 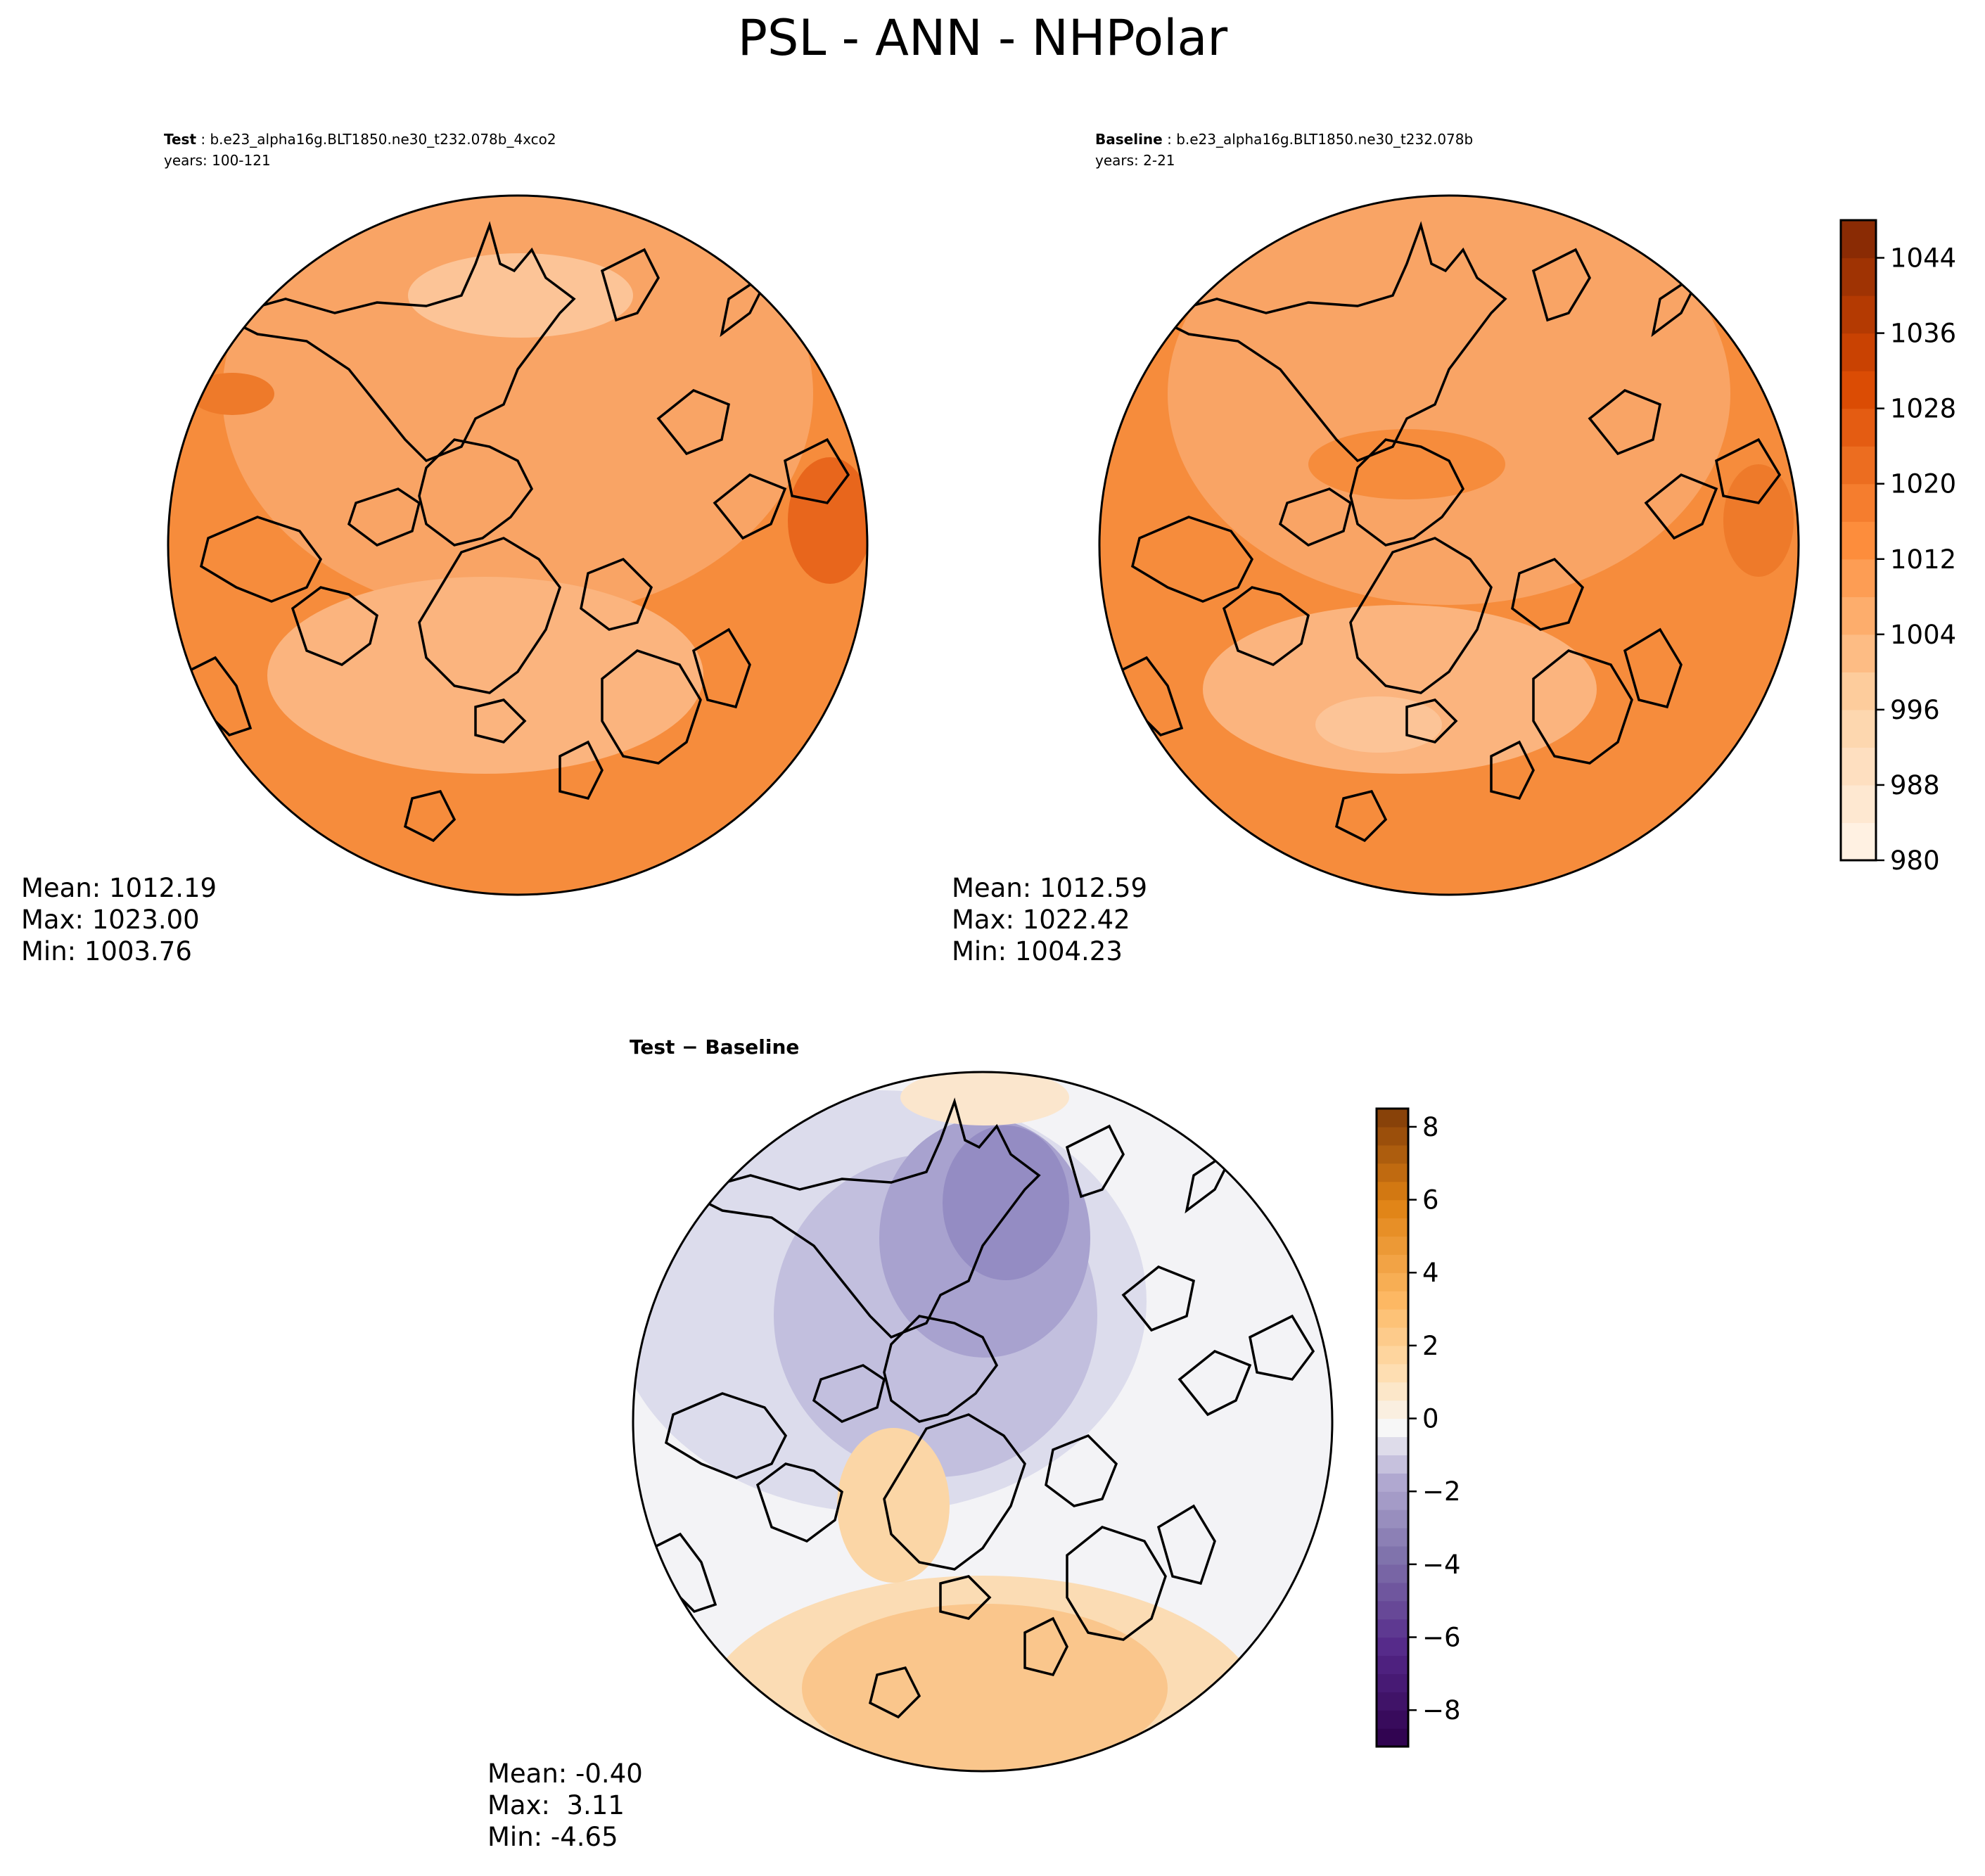 I want to click on panel-baseline-field-contour-ring, so click(x=1406, y=464).